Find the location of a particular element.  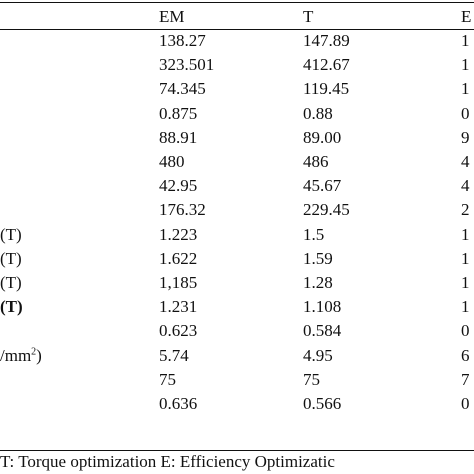

table-row: /mm2) 5.74 4.95 6 is located at coordinates (237, 358).